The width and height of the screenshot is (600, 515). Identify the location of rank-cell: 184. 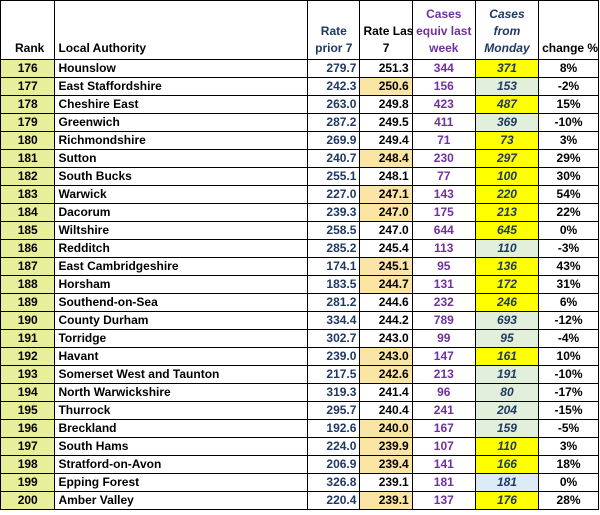
(28, 212).